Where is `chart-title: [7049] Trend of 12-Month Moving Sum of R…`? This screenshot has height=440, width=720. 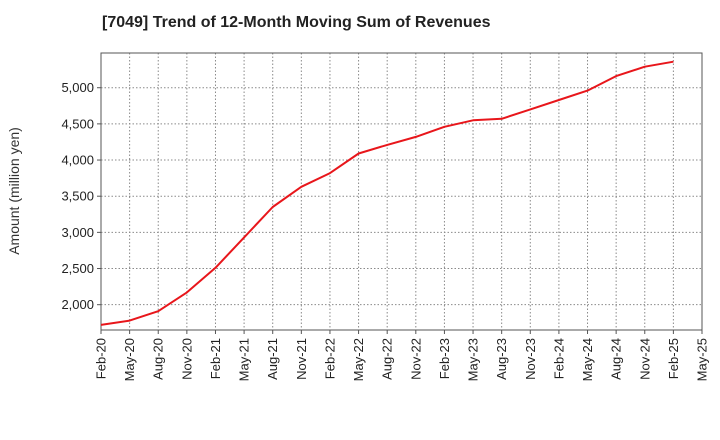
chart-title: [7049] Trend of 12-Month Moving Sum of R… is located at coordinates (296, 22).